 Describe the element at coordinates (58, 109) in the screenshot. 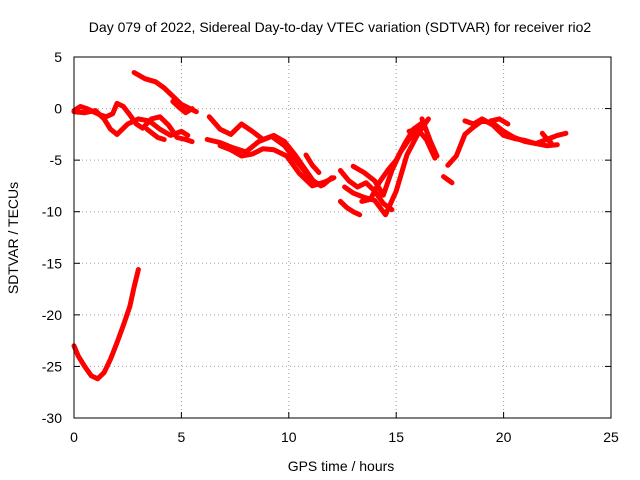

I see `y-tick-label: 0` at that location.